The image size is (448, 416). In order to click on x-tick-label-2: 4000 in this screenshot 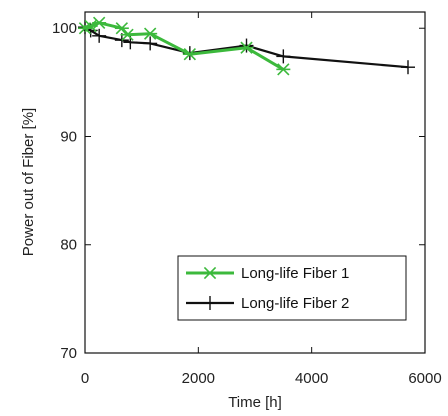, I will do `click(311, 378)`.